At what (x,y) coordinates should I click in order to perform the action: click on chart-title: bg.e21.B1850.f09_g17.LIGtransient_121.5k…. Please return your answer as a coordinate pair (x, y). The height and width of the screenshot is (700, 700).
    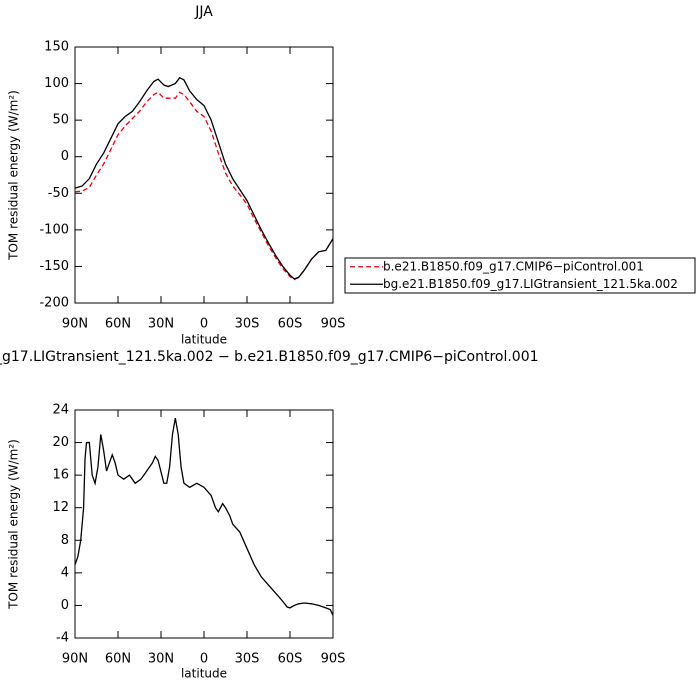
    Looking at the image, I should click on (269, 357).